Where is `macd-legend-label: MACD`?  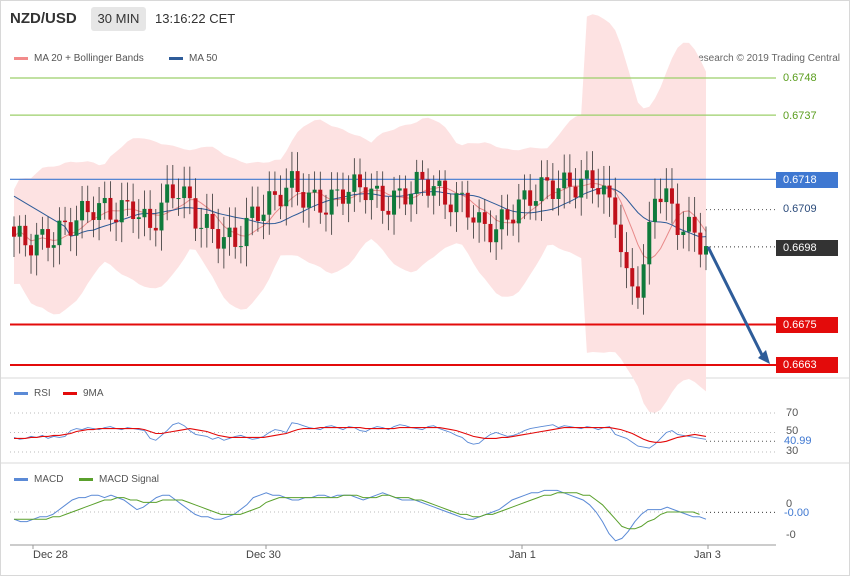
macd-legend-label: MACD is located at coordinates (49, 479).